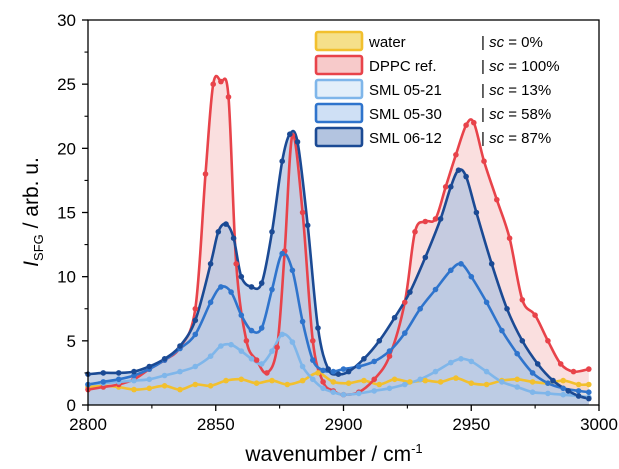  I want to click on y-tick-label: 0, so click(71, 405).